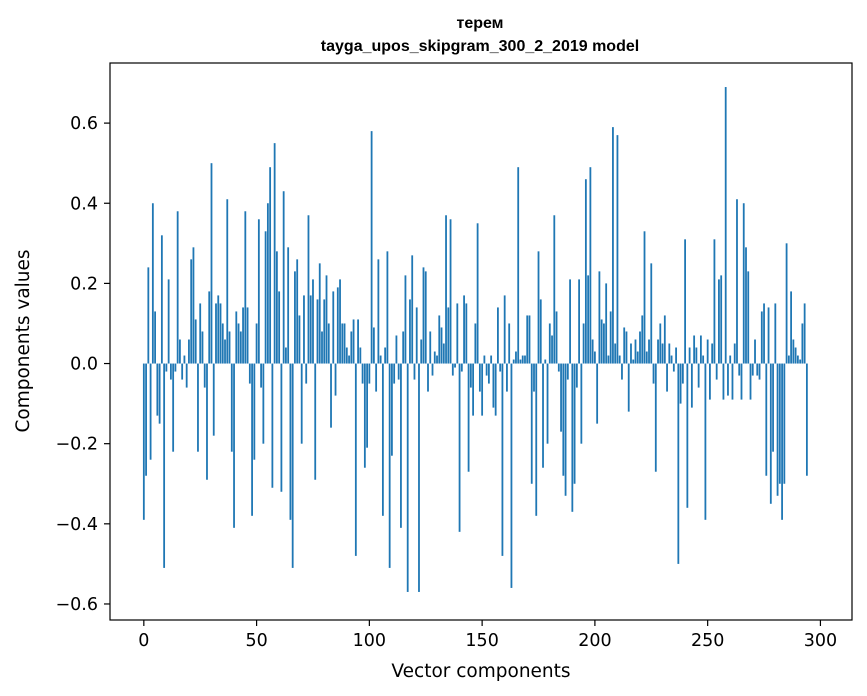 This screenshot has width=867, height=696. Describe the element at coordinates (707, 641) in the screenshot. I see `x-tick-label: 250` at that location.